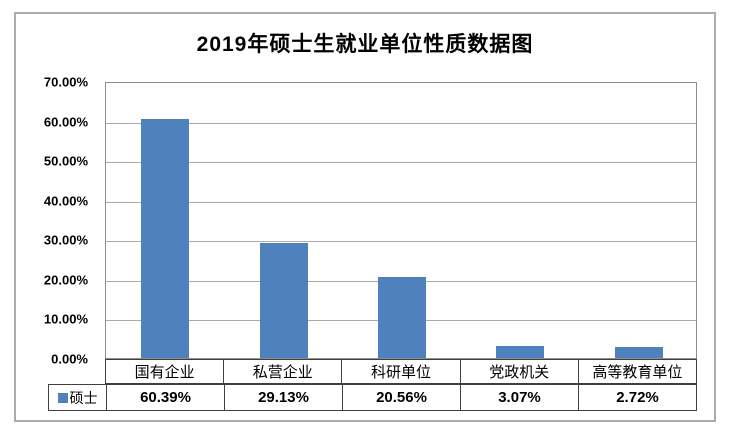 The image size is (730, 431). What do you see at coordinates (401, 397) in the screenshot?
I see `value-cell: 20.56%` at bounding box center [401, 397].